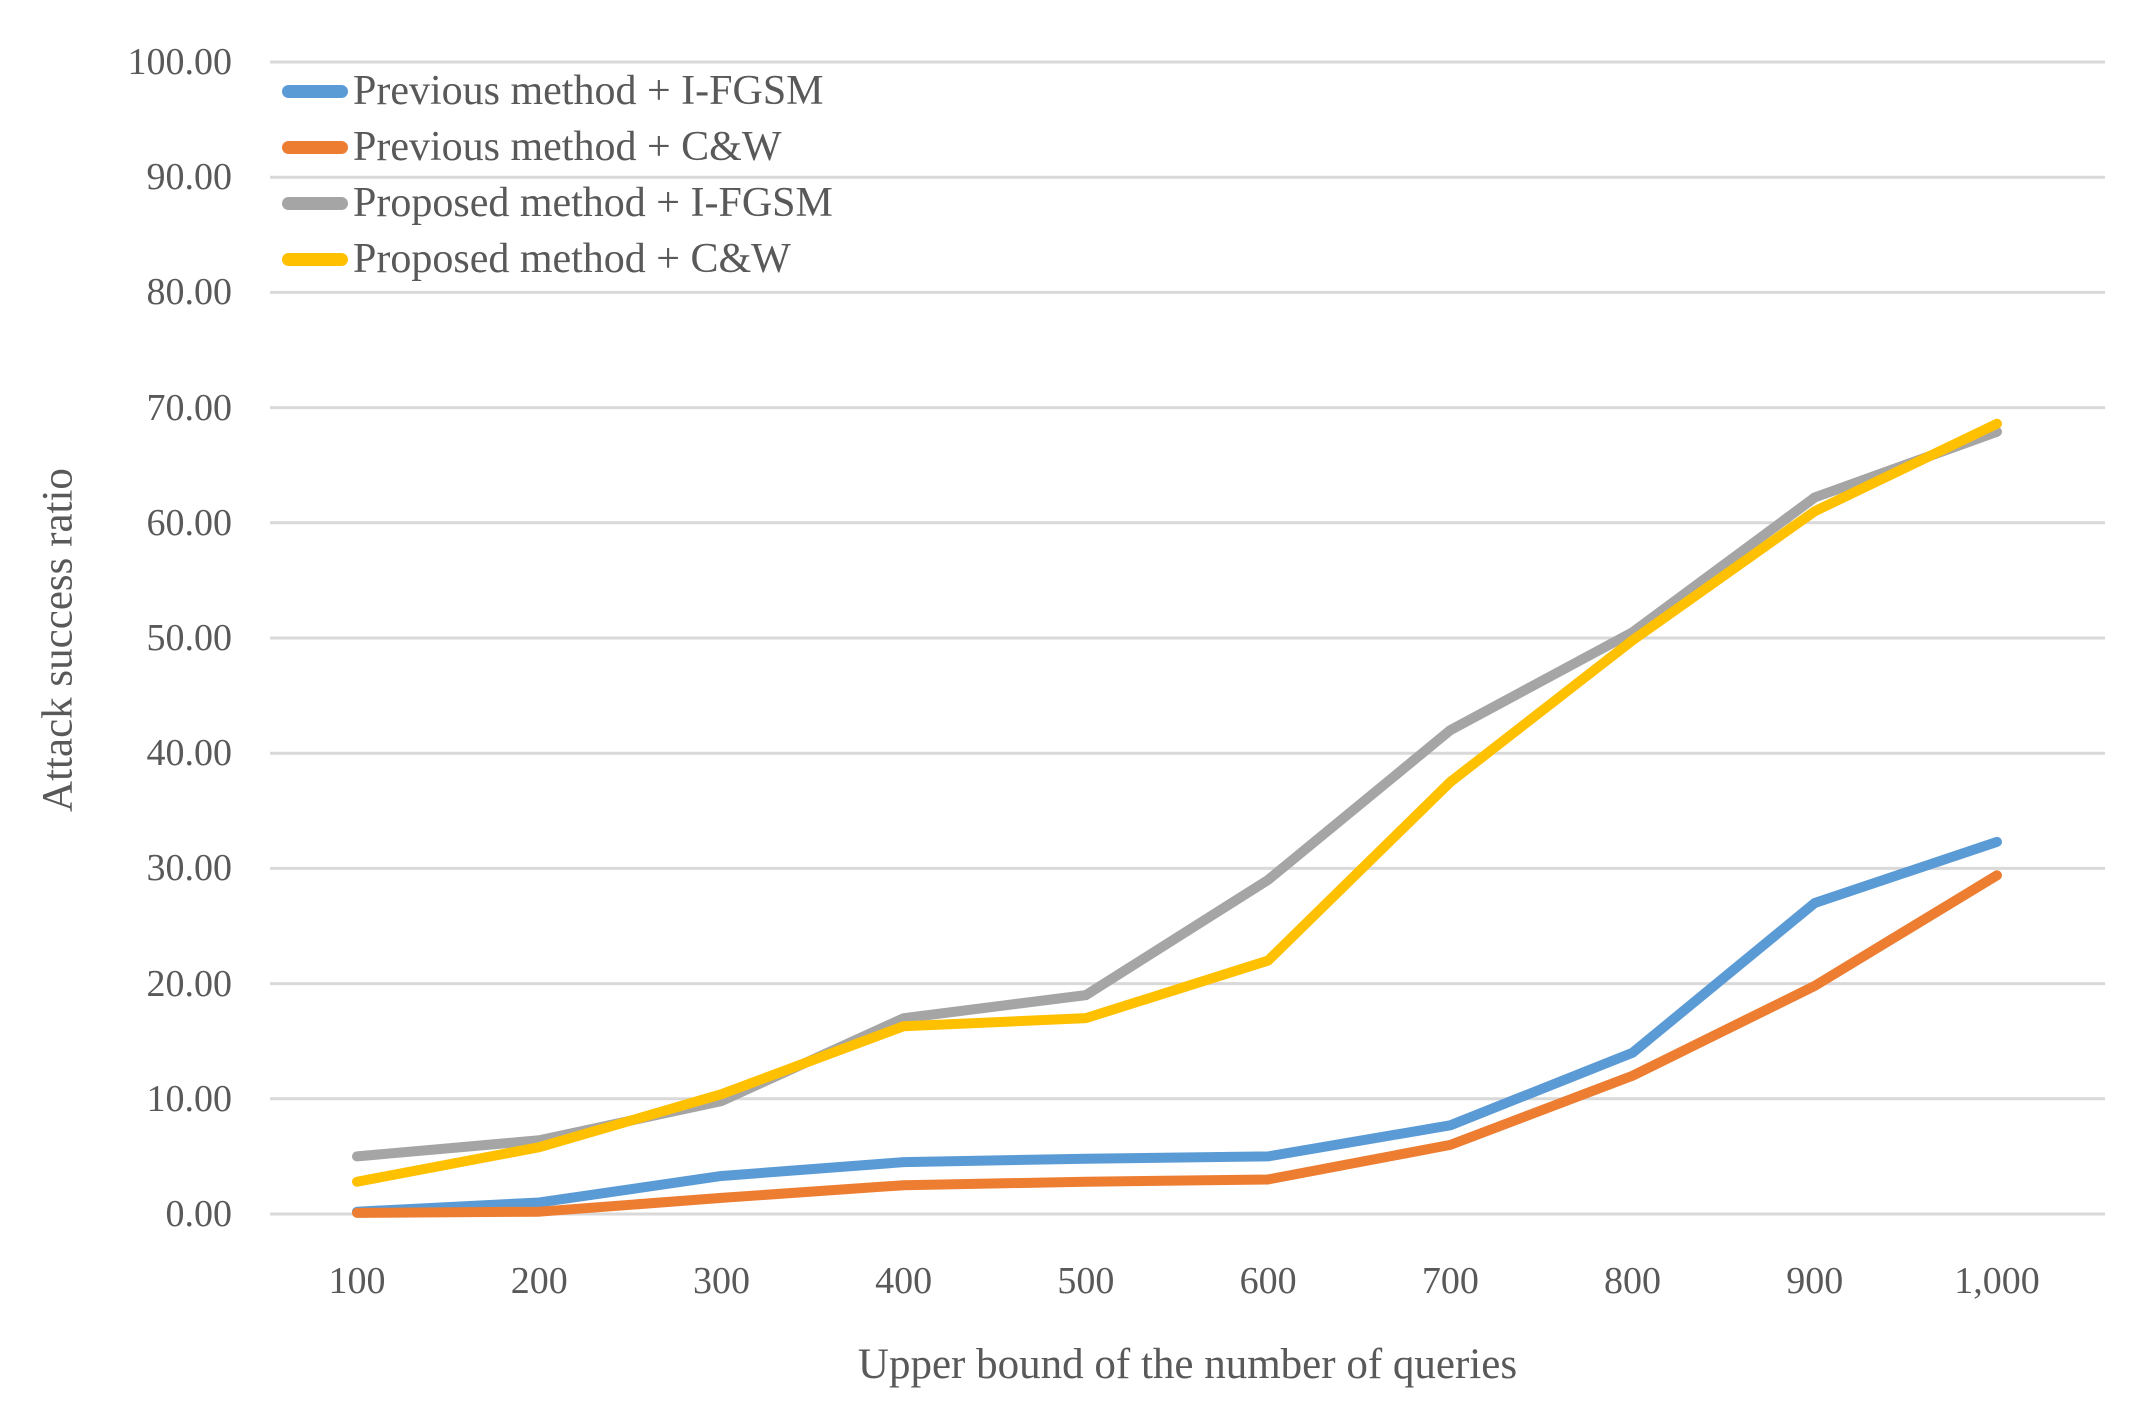 The width and height of the screenshot is (2150, 1424). Describe the element at coordinates (1815, 1281) in the screenshot. I see `x-tick-label: 900` at that location.